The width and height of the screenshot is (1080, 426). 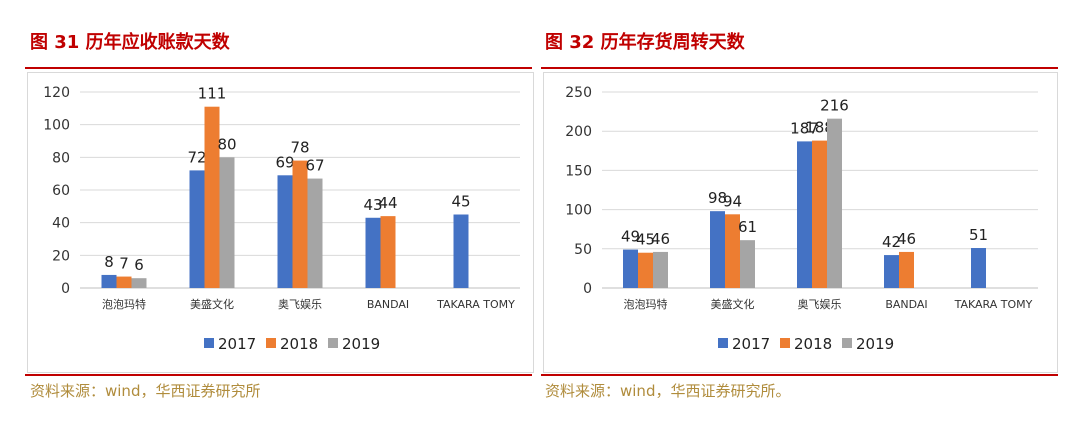 I want to click on y-tick-label: 150, so click(x=578, y=171).